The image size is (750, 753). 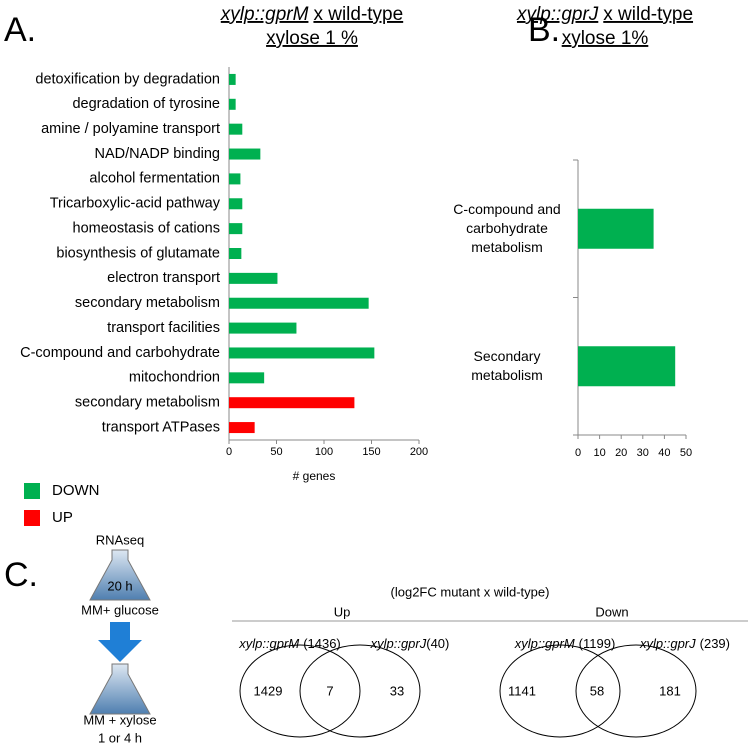 I want to click on x-axis-label: # genes, so click(x=314, y=476).